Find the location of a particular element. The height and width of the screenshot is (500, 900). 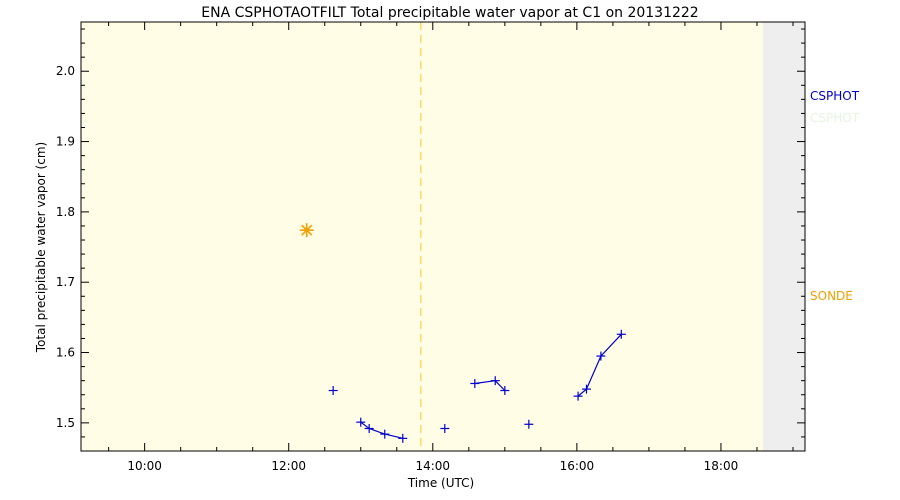

x-tick-label-2: 14:00 is located at coordinates (432, 466).